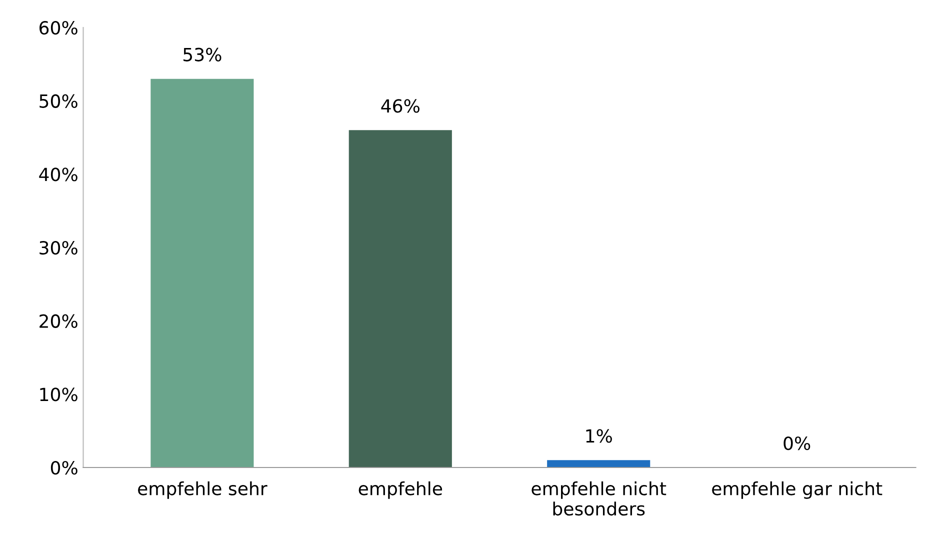 The width and height of the screenshot is (925, 550). Describe the element at coordinates (599, 498) in the screenshot. I see `x-tick-label: empfehle nicht besonders` at that location.